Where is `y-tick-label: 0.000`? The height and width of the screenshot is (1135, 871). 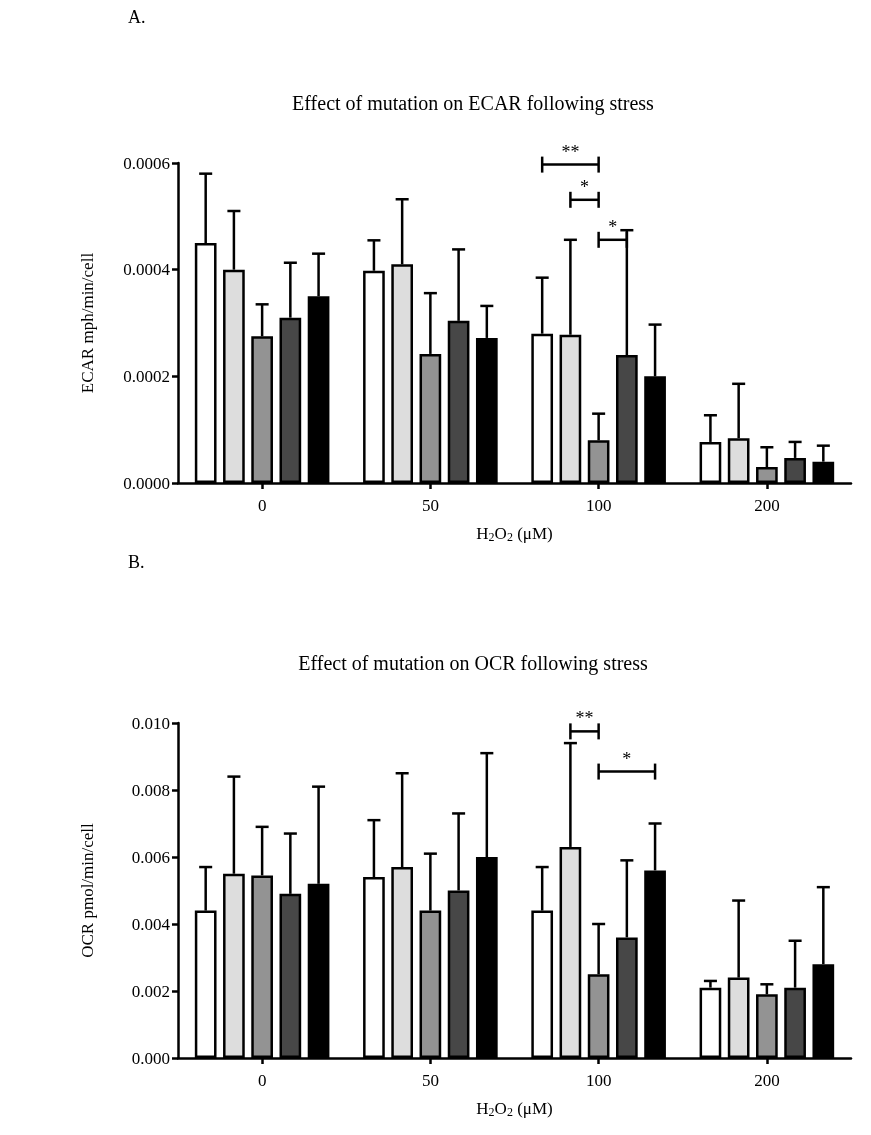 y-tick-label: 0.000 is located at coordinates (150, 1058).